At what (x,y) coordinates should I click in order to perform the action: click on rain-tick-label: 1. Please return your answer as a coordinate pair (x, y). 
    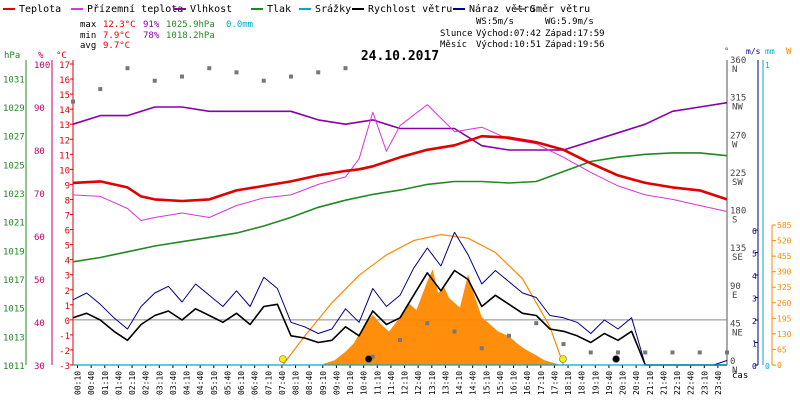
    Looking at the image, I should click on (767, 65).